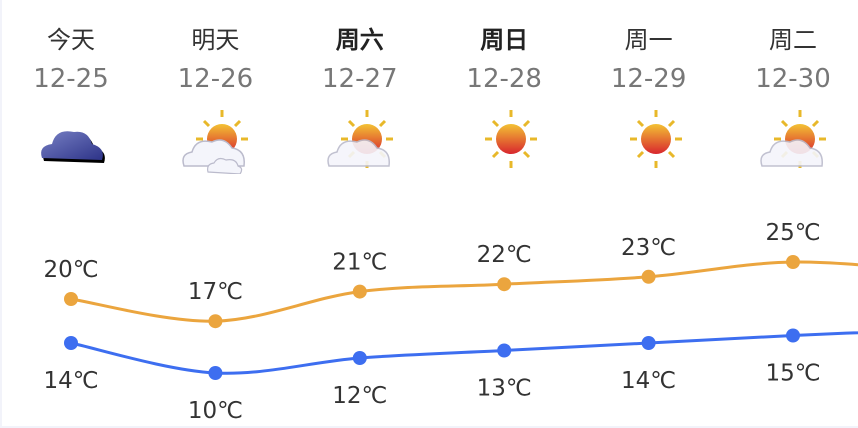  Describe the element at coordinates (215, 142) in the screenshot. I see `partly-cloudy-icon` at that location.